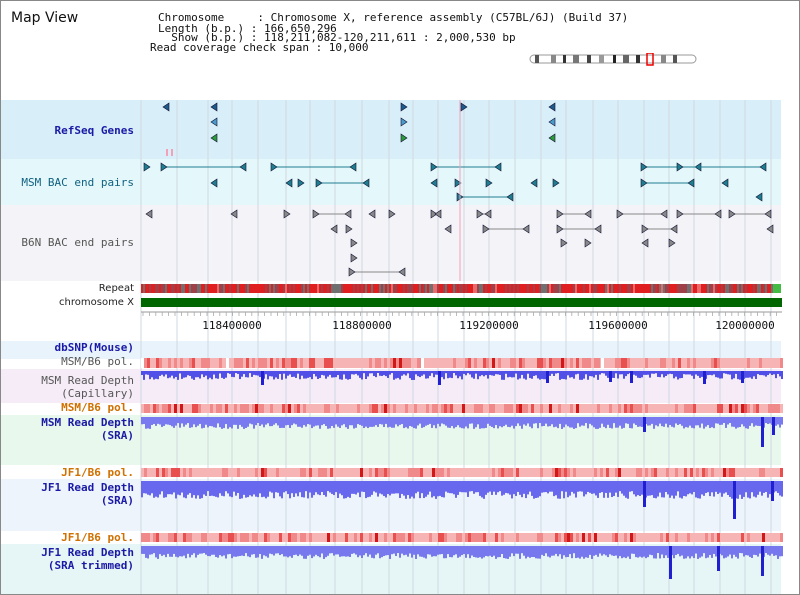  Describe the element at coordinates (77, 242) in the screenshot. I see `track-label-b6n-bac: B6N BAC end pairs` at that location.